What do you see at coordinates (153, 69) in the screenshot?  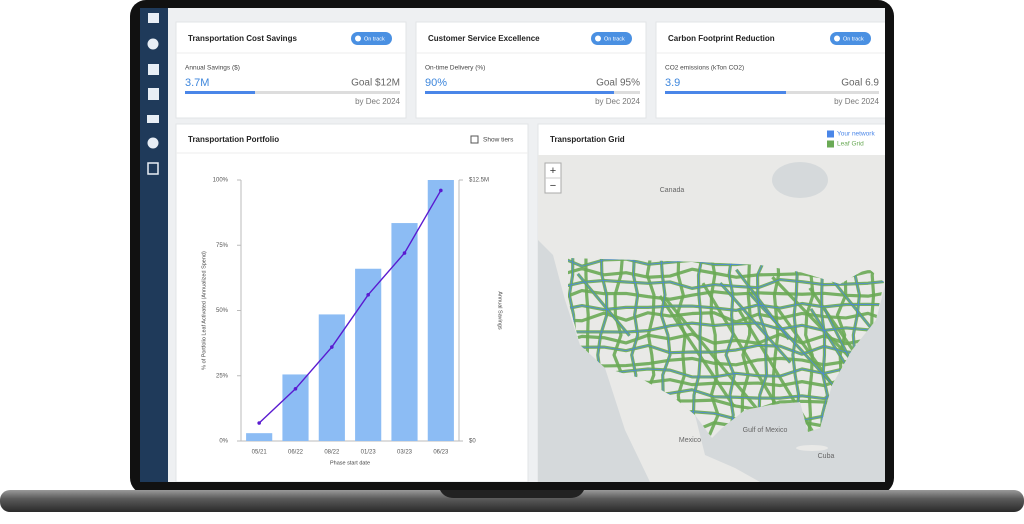 I see `icon-dashboard` at bounding box center [153, 69].